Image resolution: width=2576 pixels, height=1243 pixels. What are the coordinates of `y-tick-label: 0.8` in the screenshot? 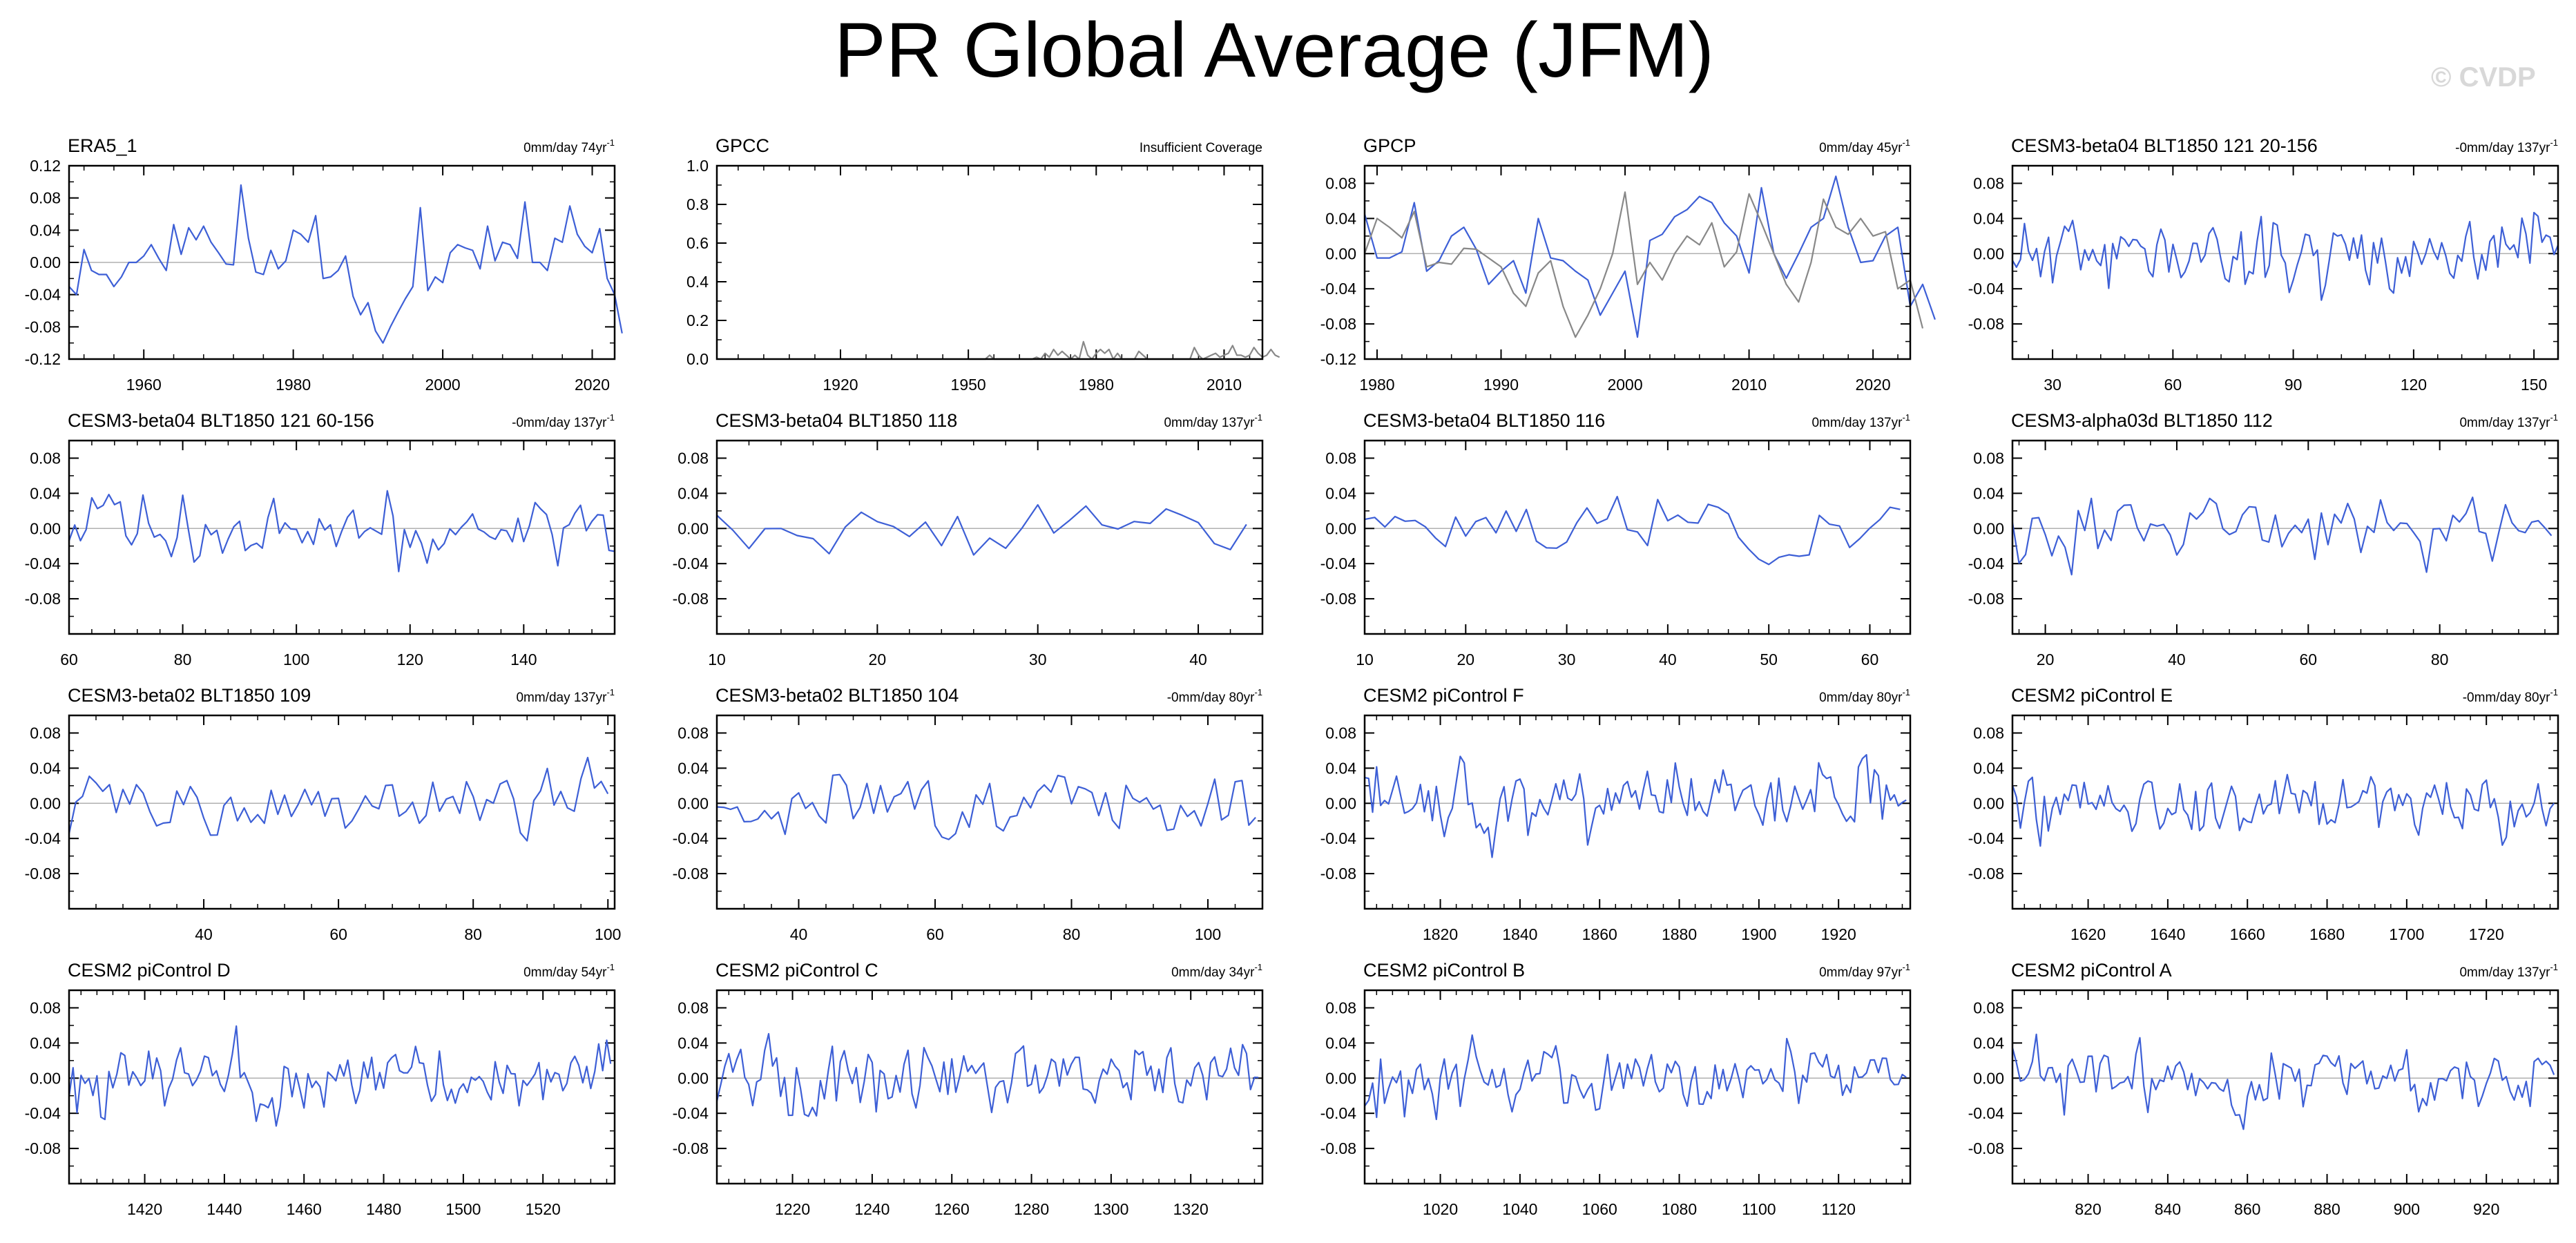 It's located at (697, 204).